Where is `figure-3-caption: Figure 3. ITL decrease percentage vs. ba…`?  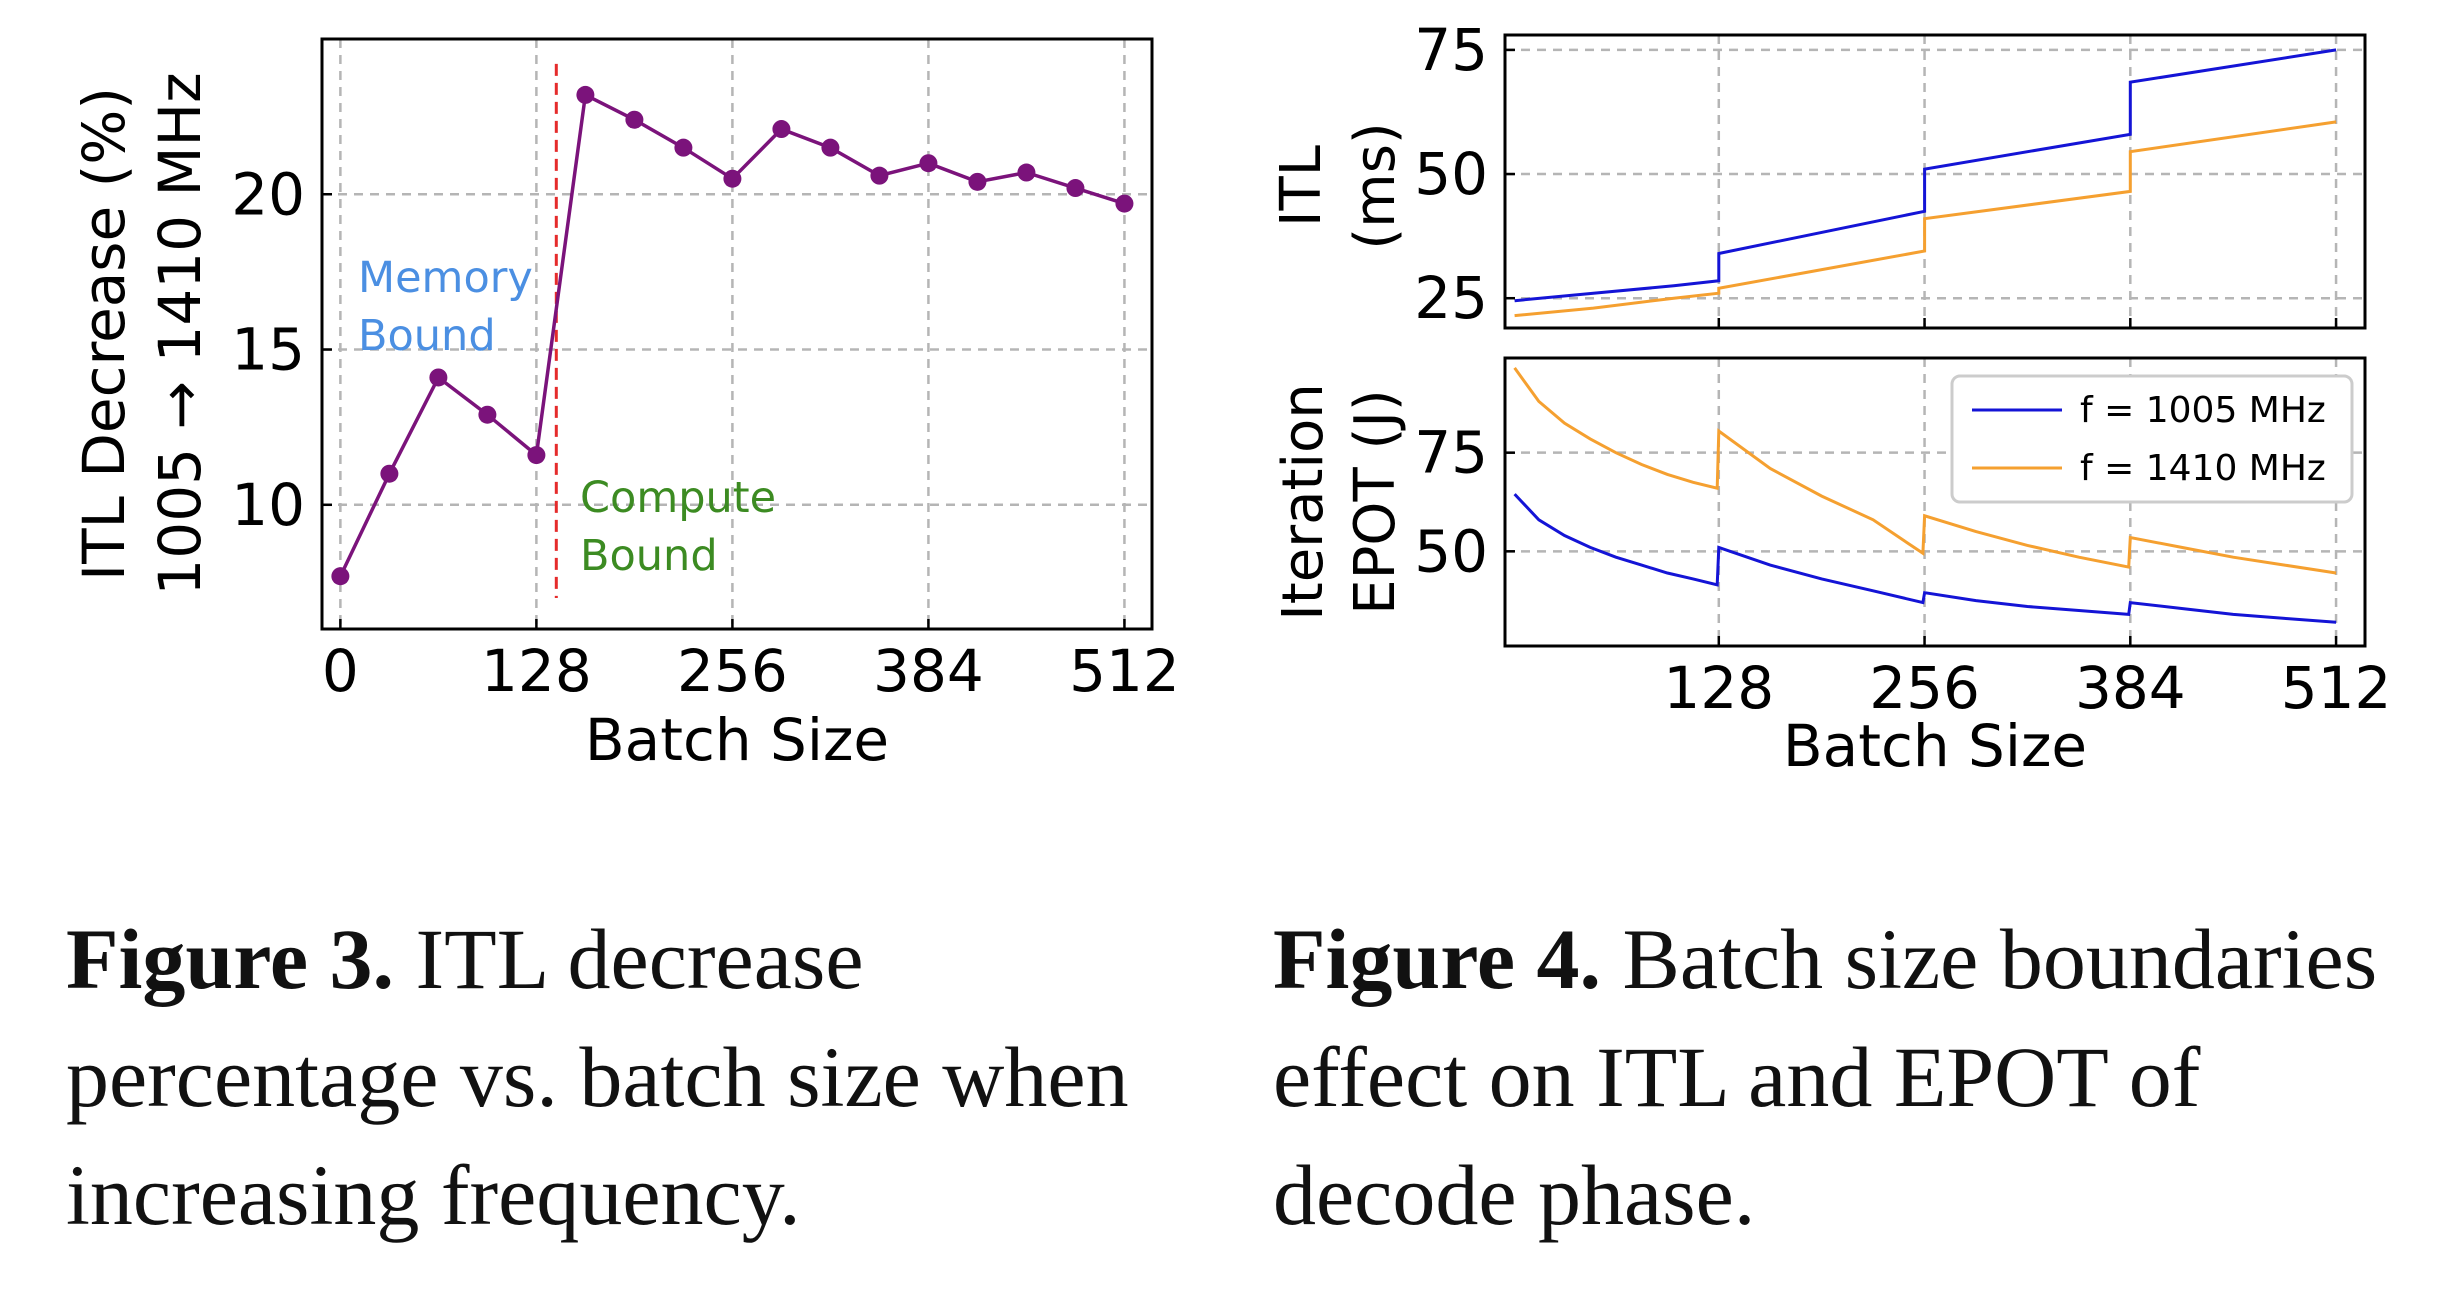 figure-3-caption: Figure 3. ITL decrease percentage vs. ba… is located at coordinates (641, 1077).